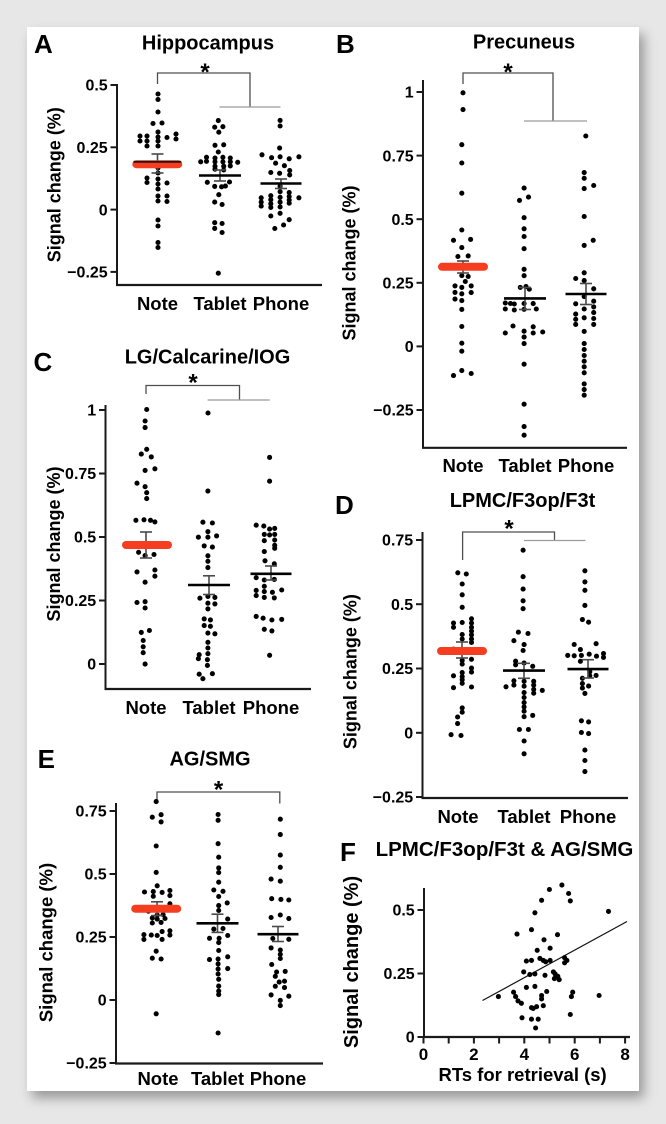 The height and width of the screenshot is (1124, 666). I want to click on svg-text: A, so click(43, 44).